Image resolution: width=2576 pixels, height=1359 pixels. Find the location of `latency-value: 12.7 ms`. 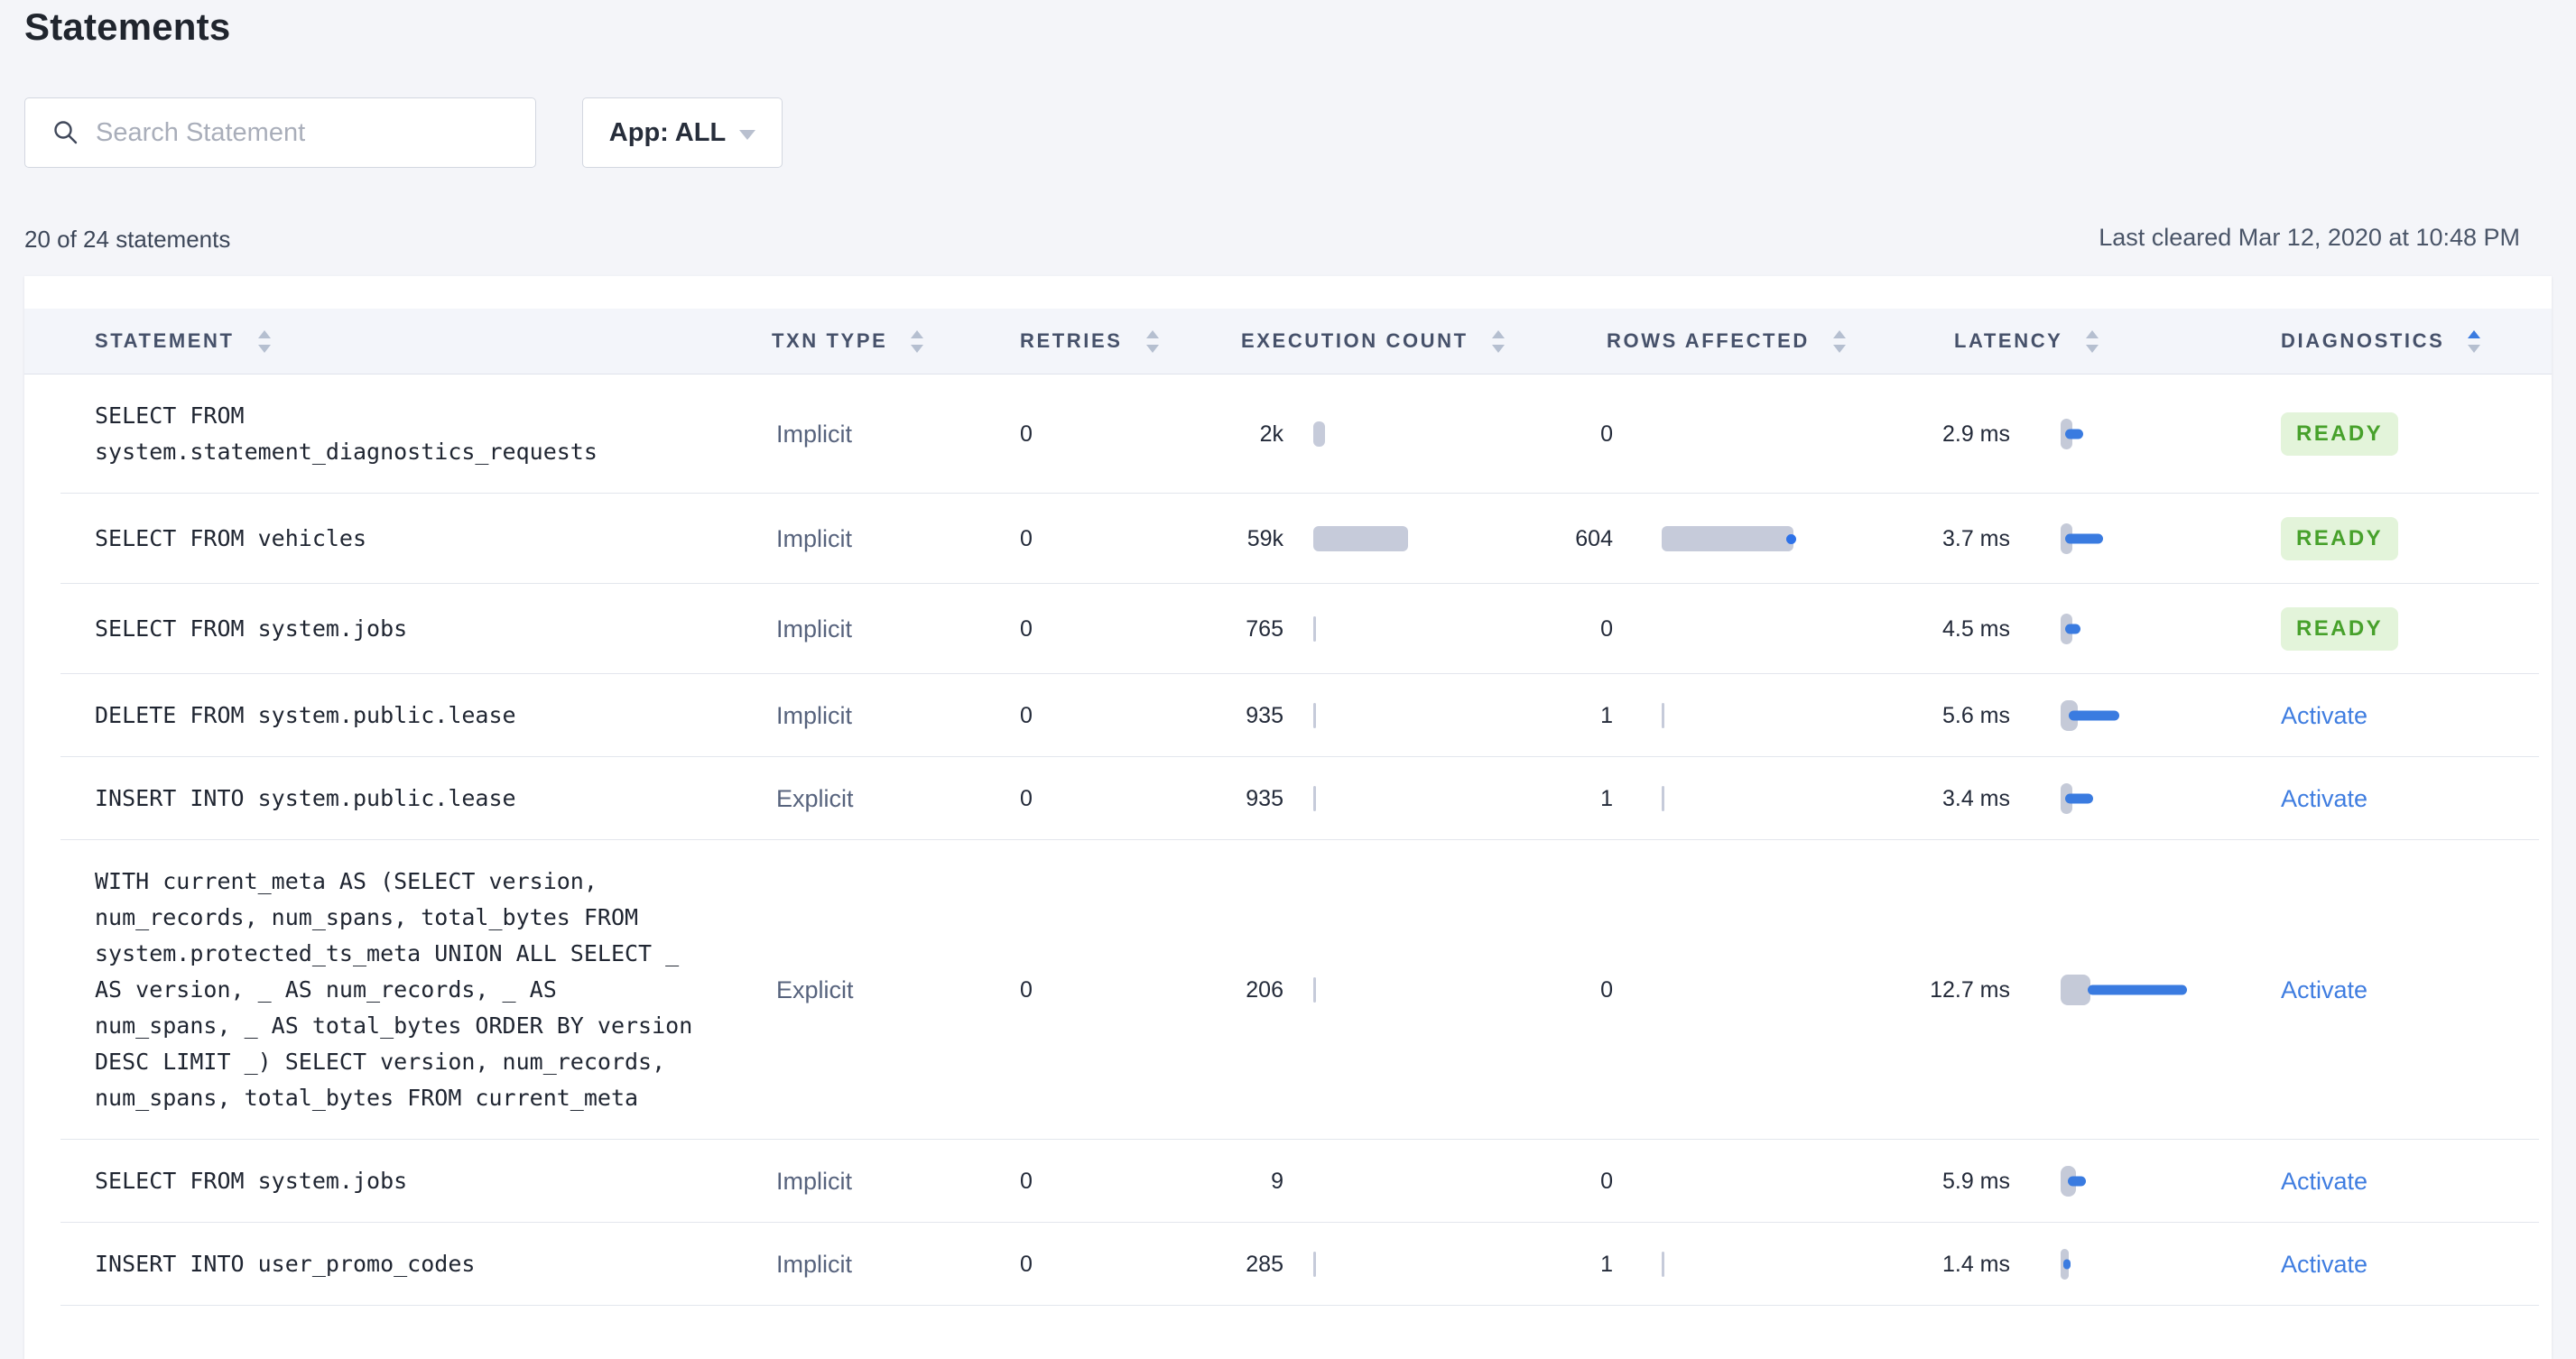

latency-value: 12.7 ms is located at coordinates (1970, 990).